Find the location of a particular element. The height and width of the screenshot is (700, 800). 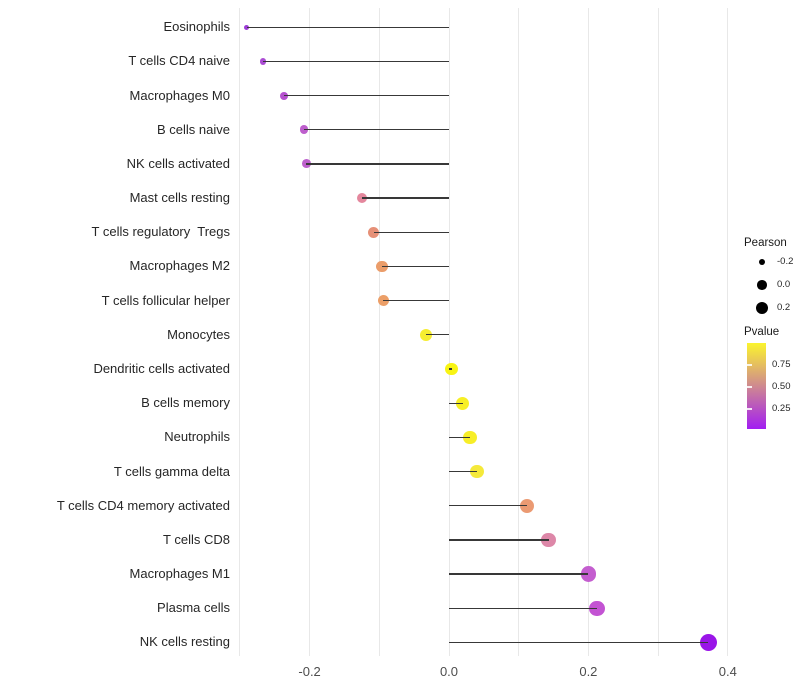

category-label: T cells CD4 naive is located at coordinates (179, 61).